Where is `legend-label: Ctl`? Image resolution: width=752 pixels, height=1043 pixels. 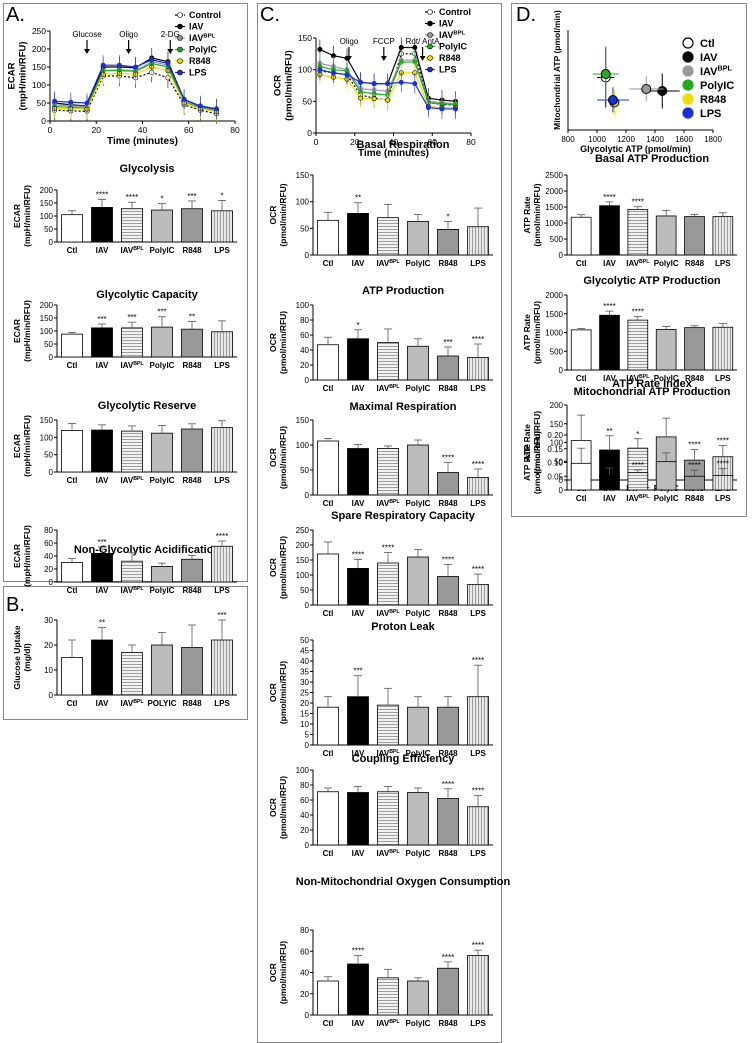
legend-label: Ctl is located at coordinates (707, 44).